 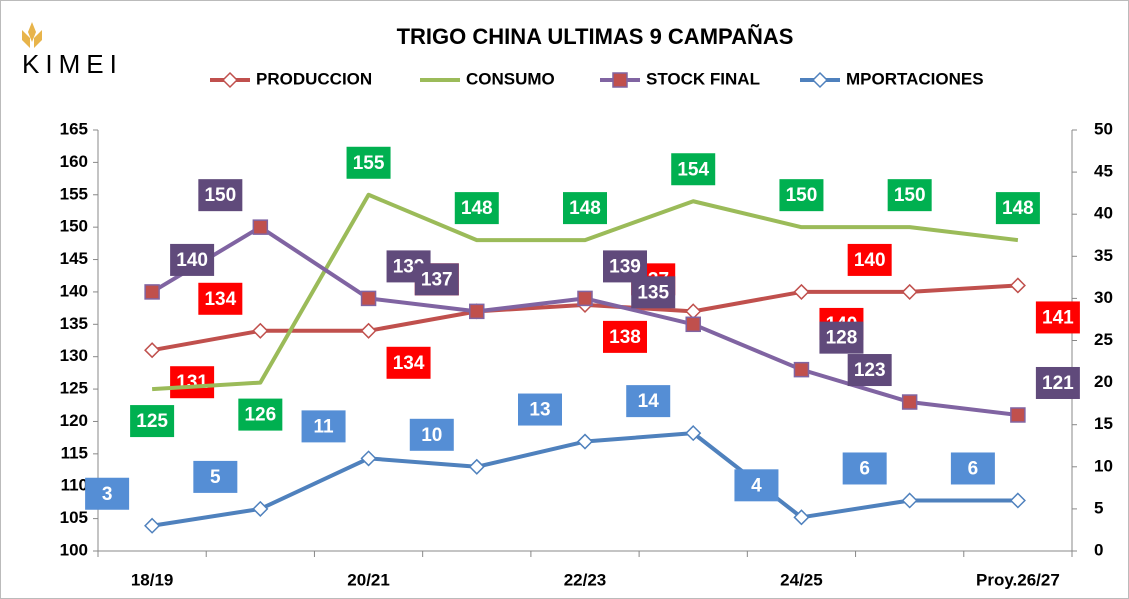 I want to click on y2-tick-label: 10, so click(x=1103, y=465).